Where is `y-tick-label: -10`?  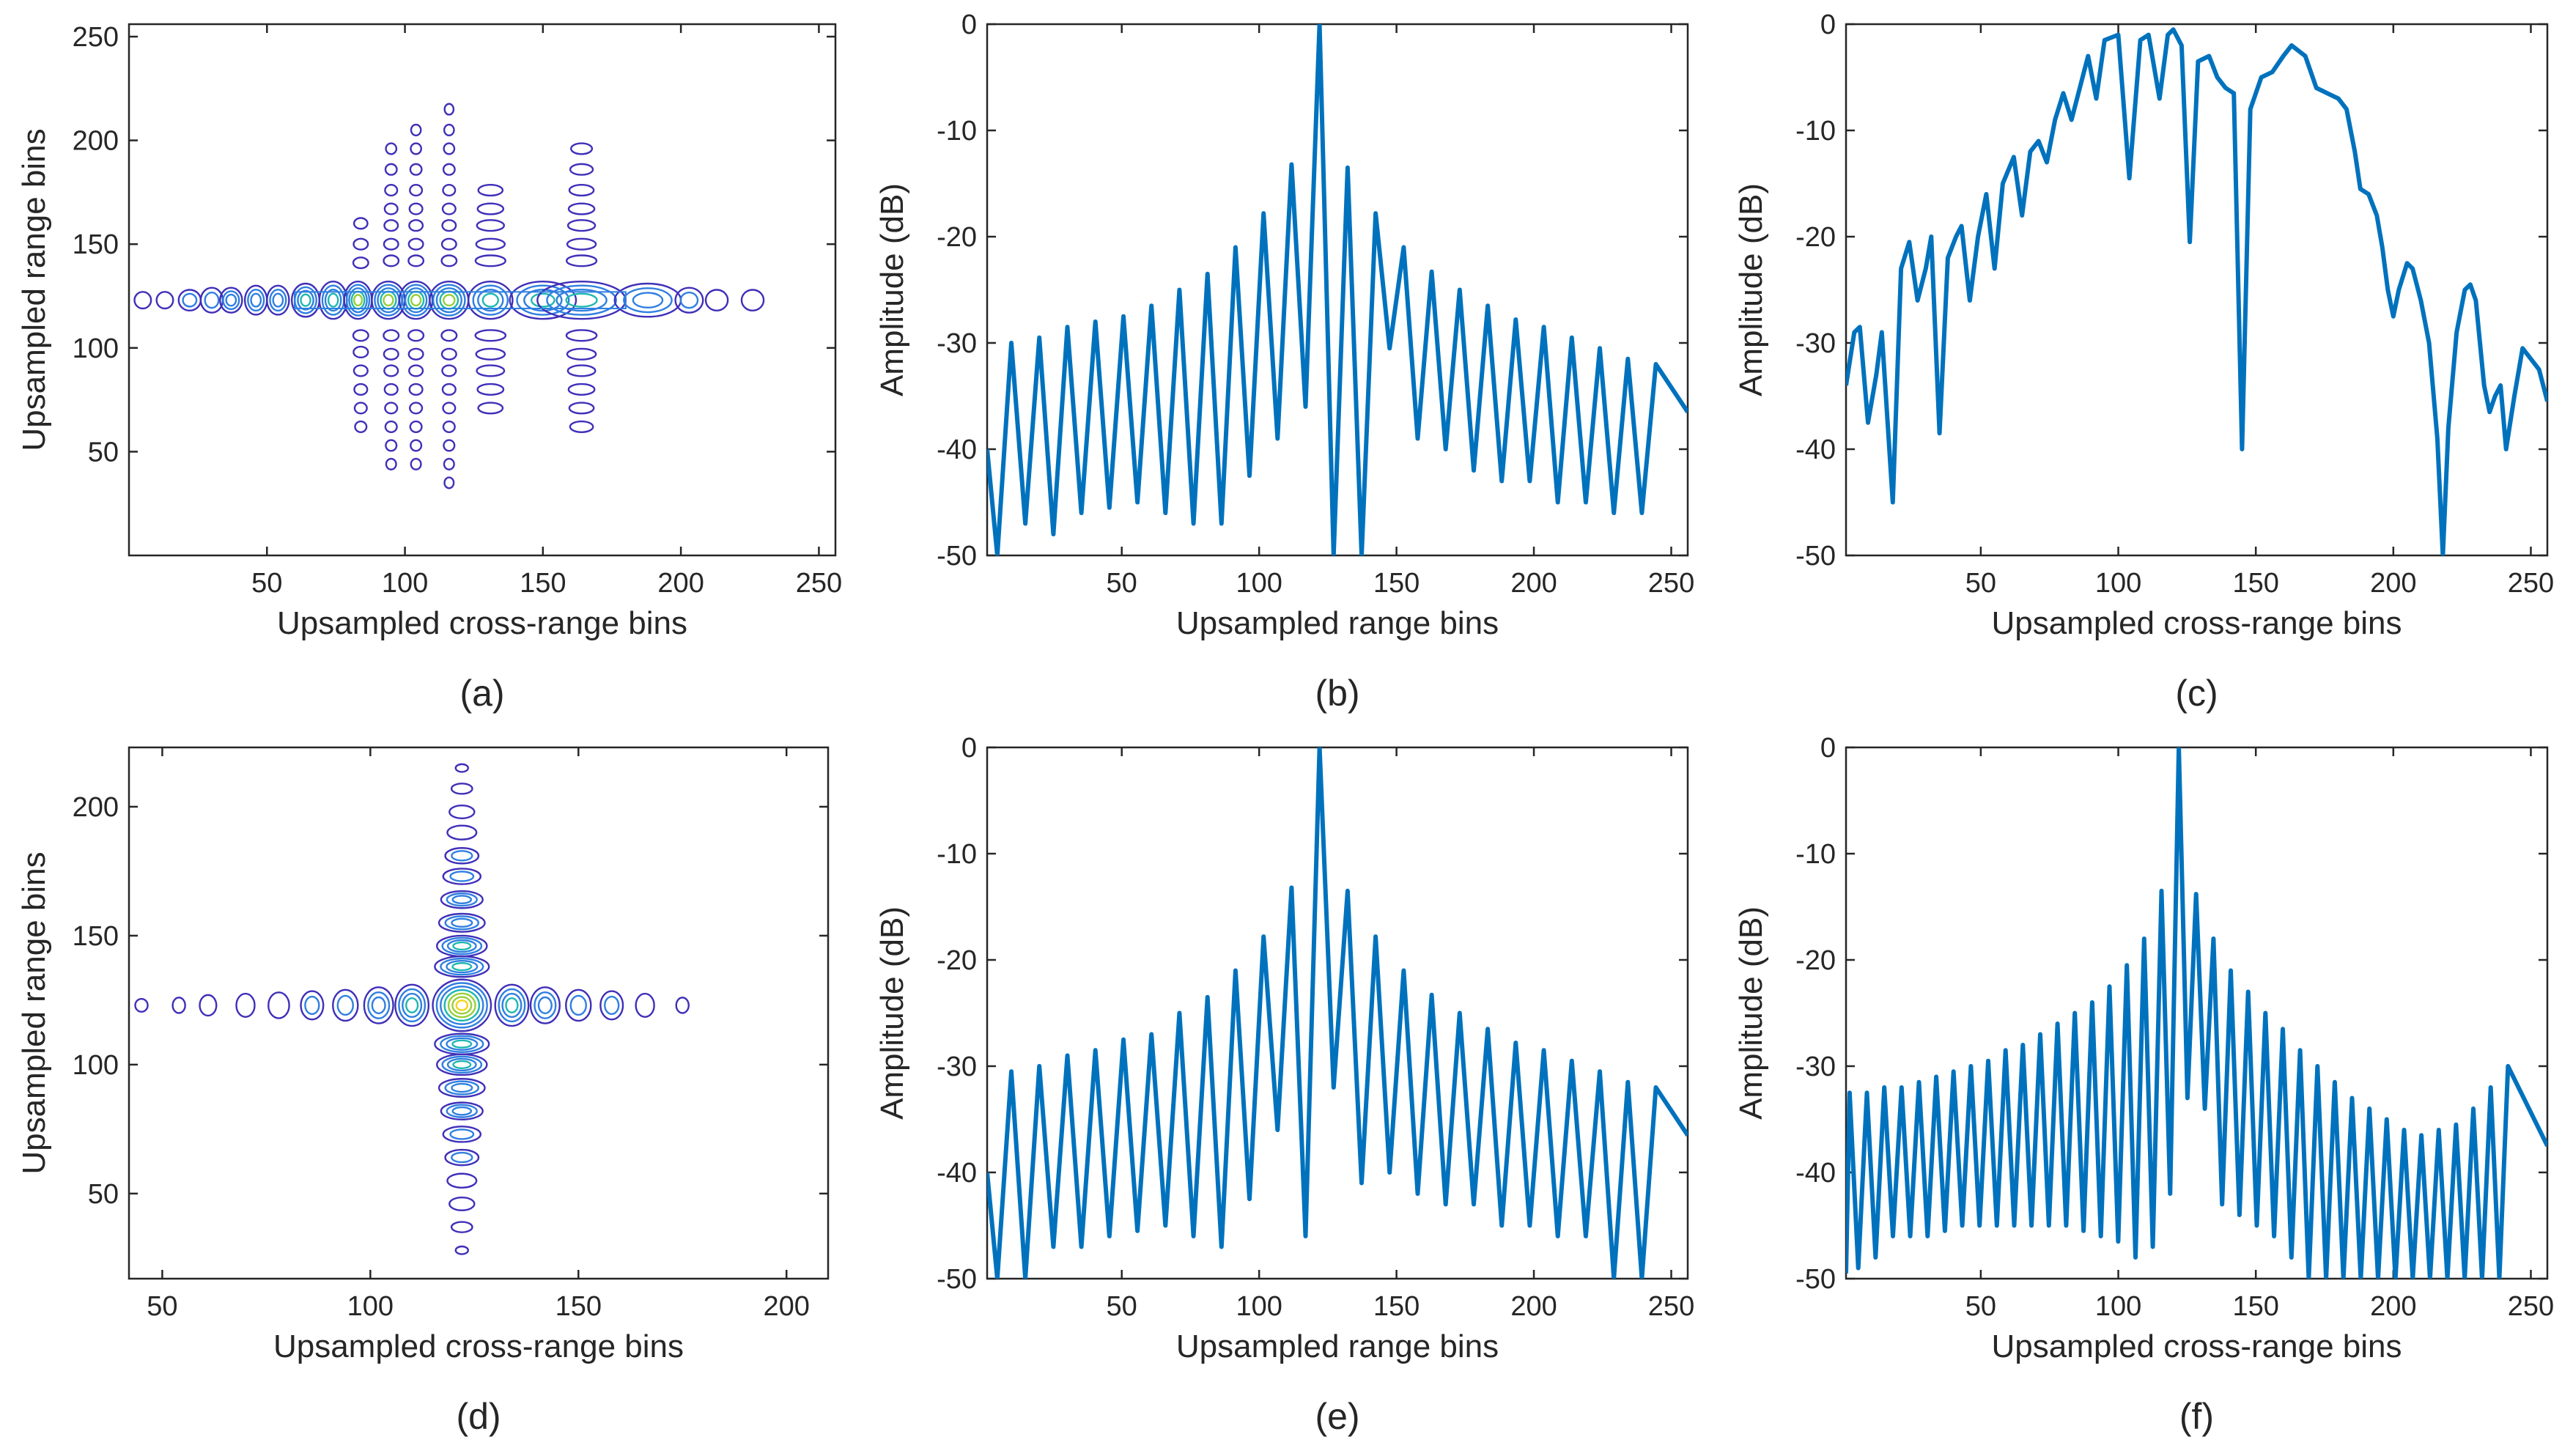 y-tick-label: -10 is located at coordinates (1816, 854).